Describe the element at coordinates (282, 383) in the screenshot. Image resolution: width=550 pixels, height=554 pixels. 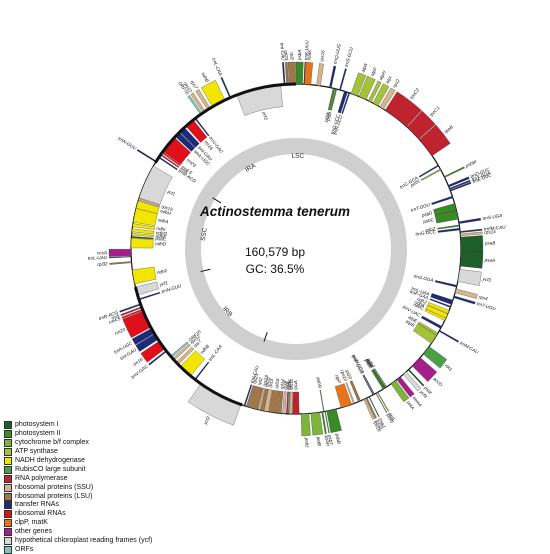
I see `gene-label-rpl14: rpl14` at that location.